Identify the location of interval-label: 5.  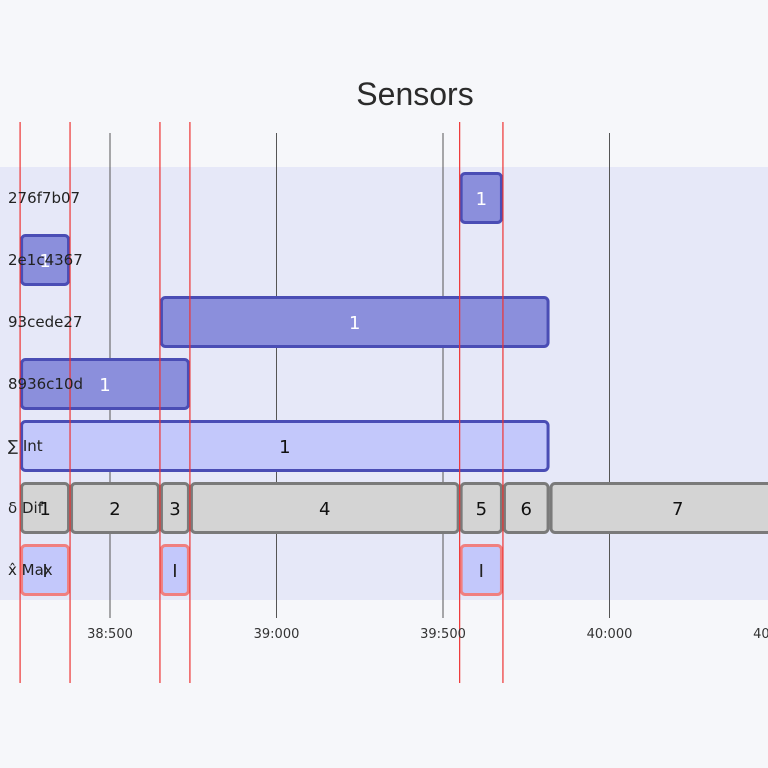
(481, 509).